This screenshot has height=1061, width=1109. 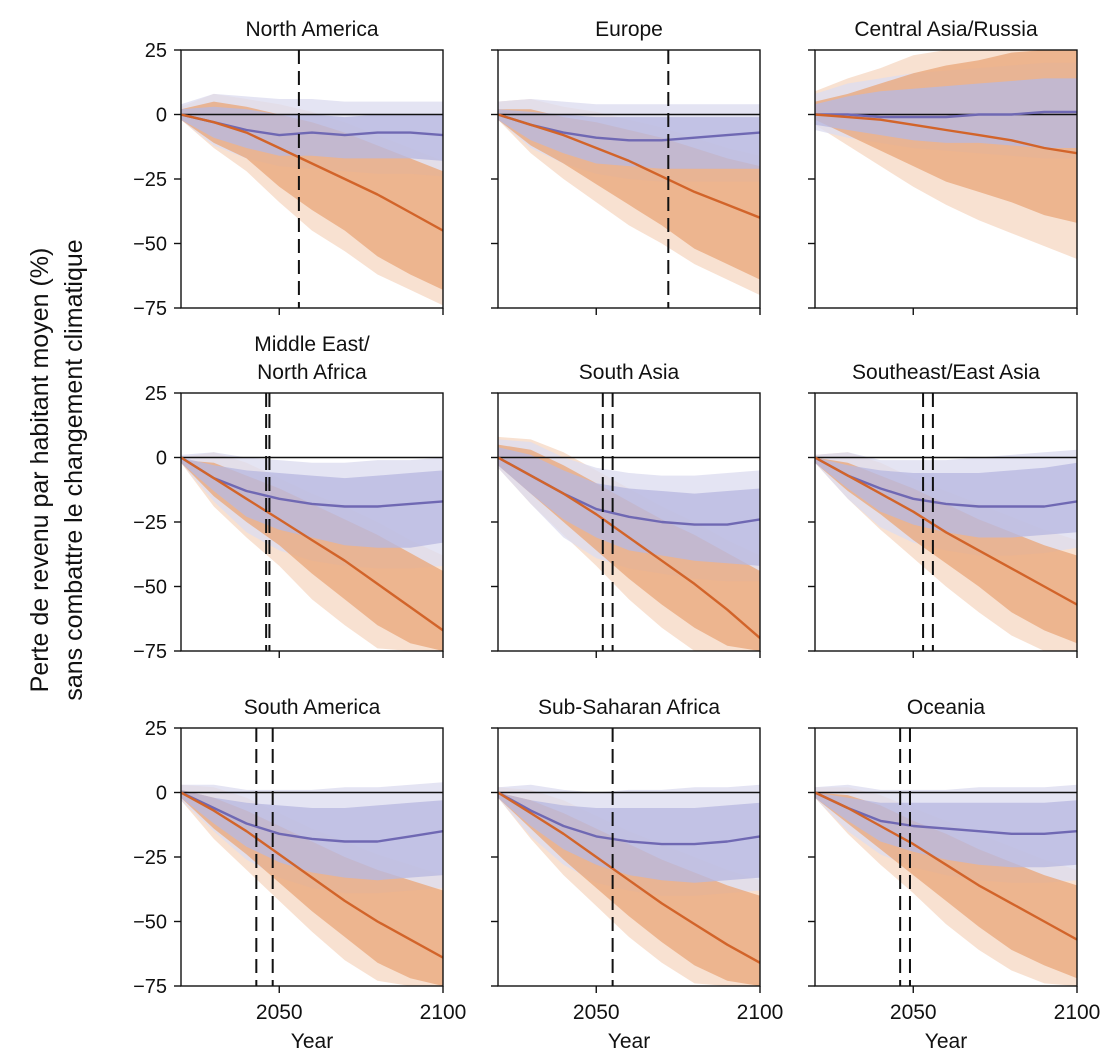 I want to click on panel-4: 25 0 −25 −50 −75 Middle East/North Africa, so click(x=288, y=498).